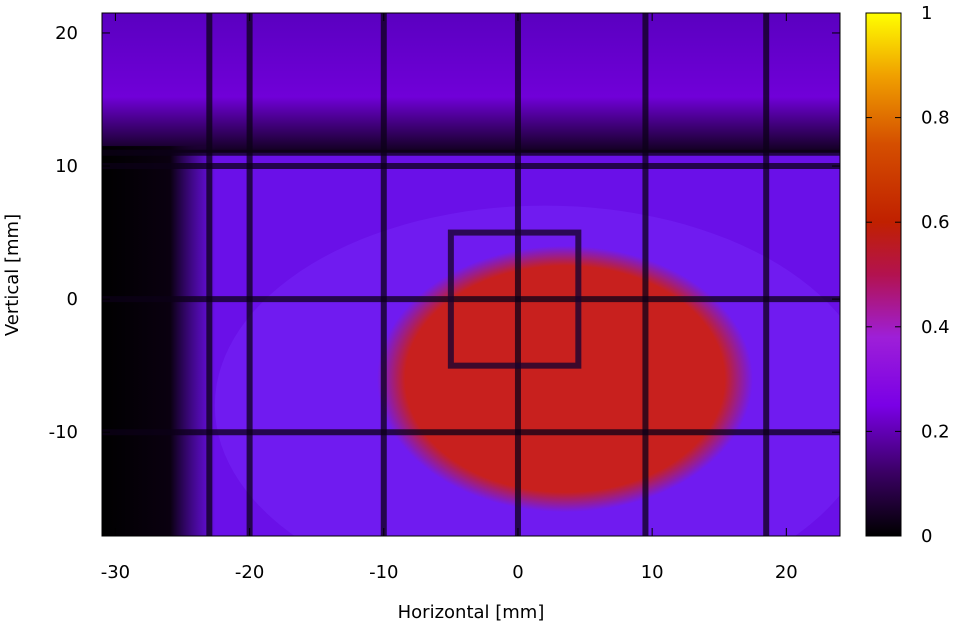  Describe the element at coordinates (652, 572) in the screenshot. I see `x-tick-label: 10` at that location.